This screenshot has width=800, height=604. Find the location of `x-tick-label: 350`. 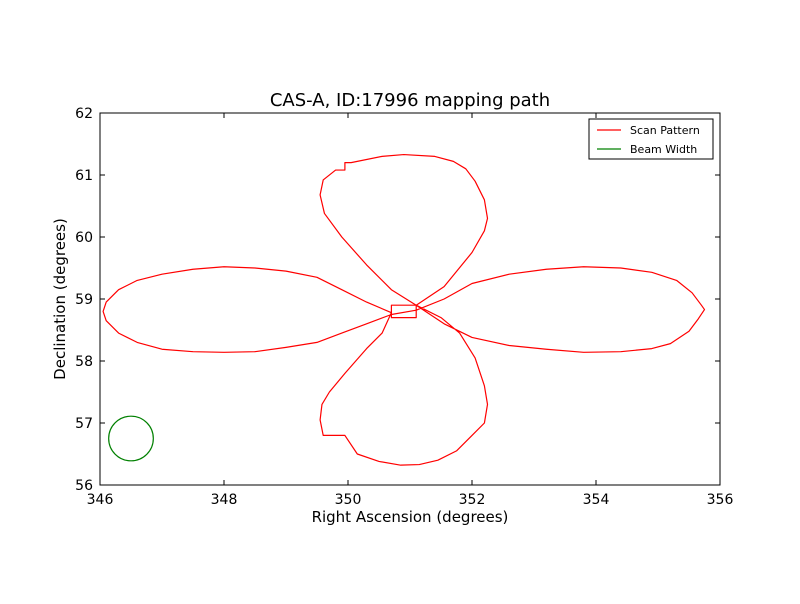

x-tick-label: 350 is located at coordinates (348, 500).